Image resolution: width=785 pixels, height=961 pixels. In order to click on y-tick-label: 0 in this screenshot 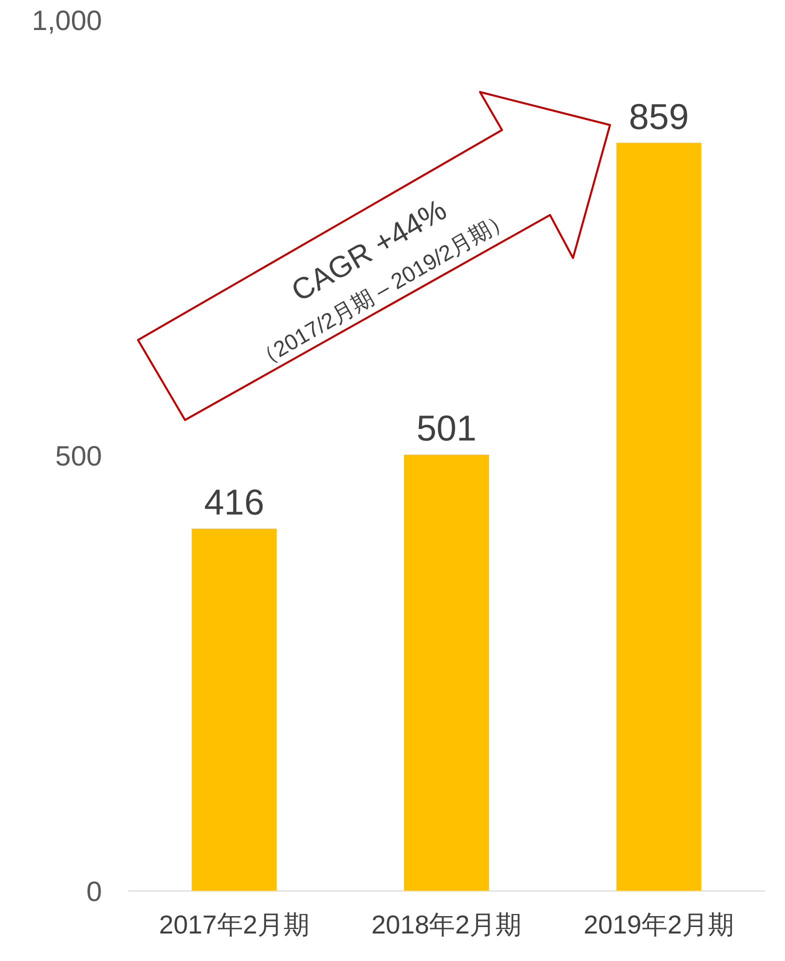, I will do `click(94, 891)`.